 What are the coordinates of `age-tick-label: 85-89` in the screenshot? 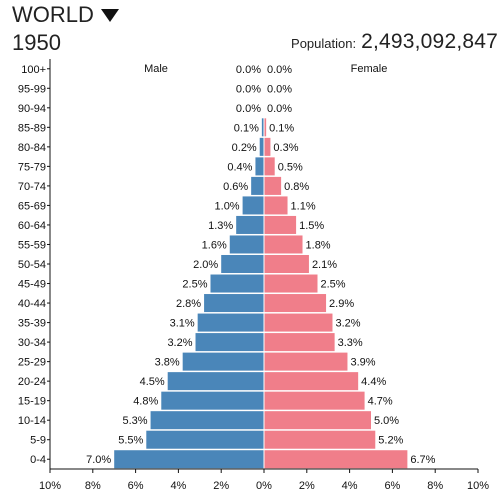 It's located at (32, 128).